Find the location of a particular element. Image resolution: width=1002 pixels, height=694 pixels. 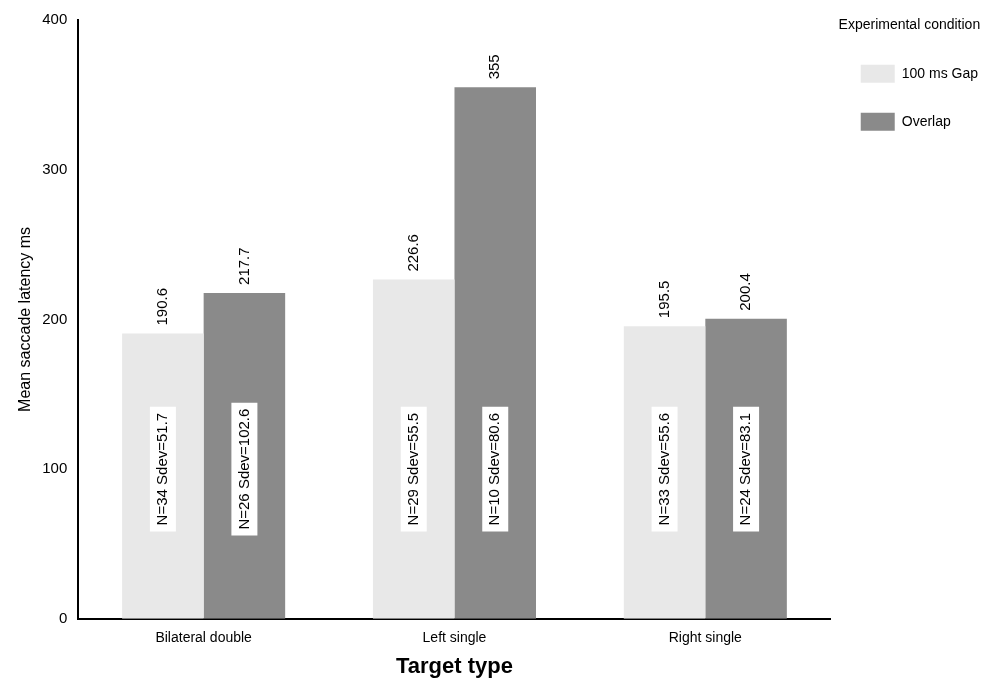

data-label: 226.6 is located at coordinates (412, 253).